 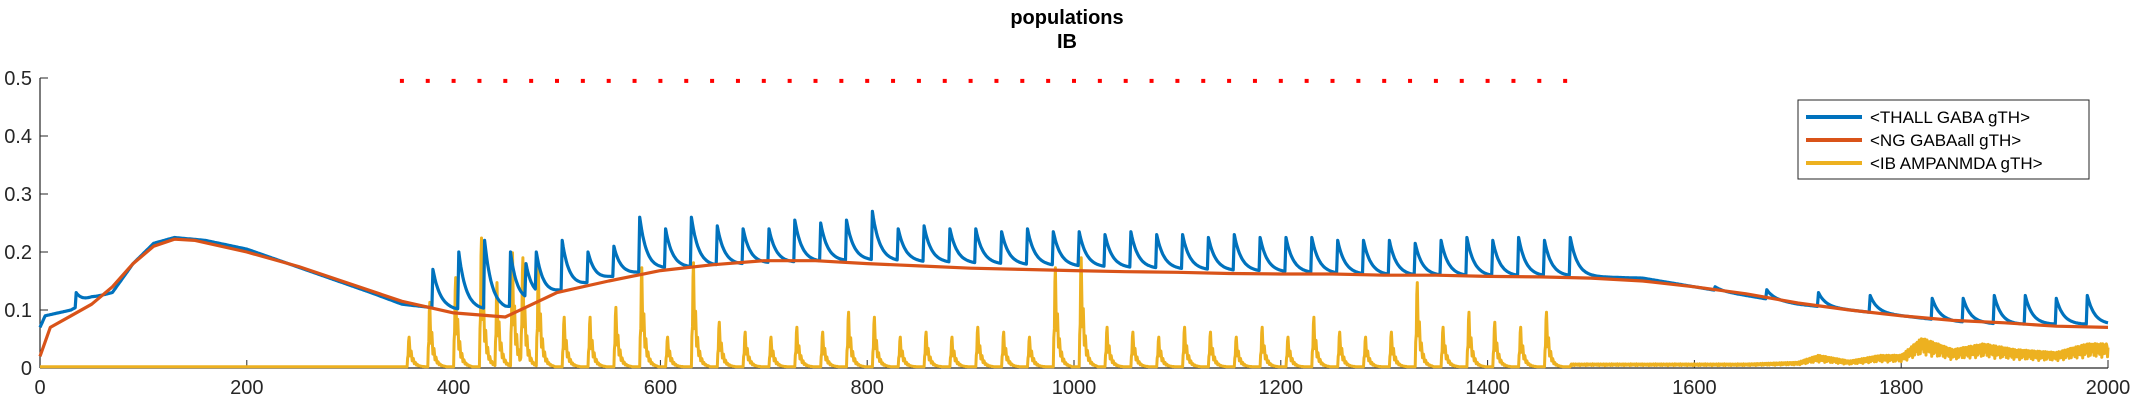 I want to click on legend-label-thall: <THALL GABA gTH>, so click(x=1950, y=117).